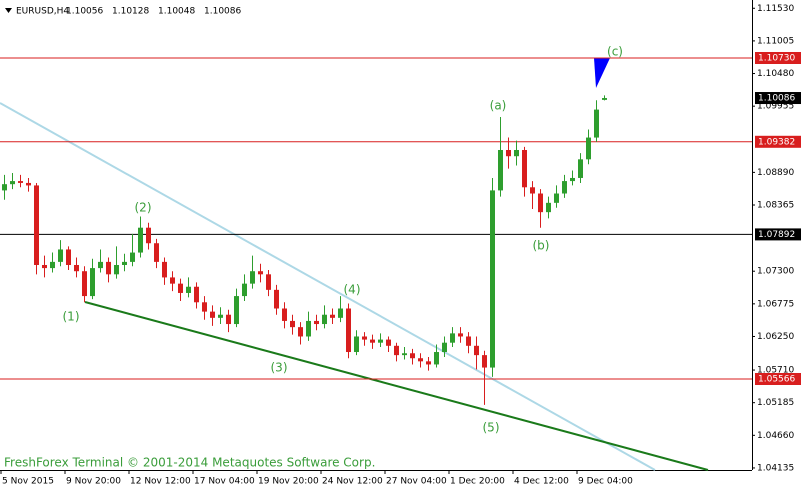  I want to click on y-tick-label: 1.07300, so click(775, 272).